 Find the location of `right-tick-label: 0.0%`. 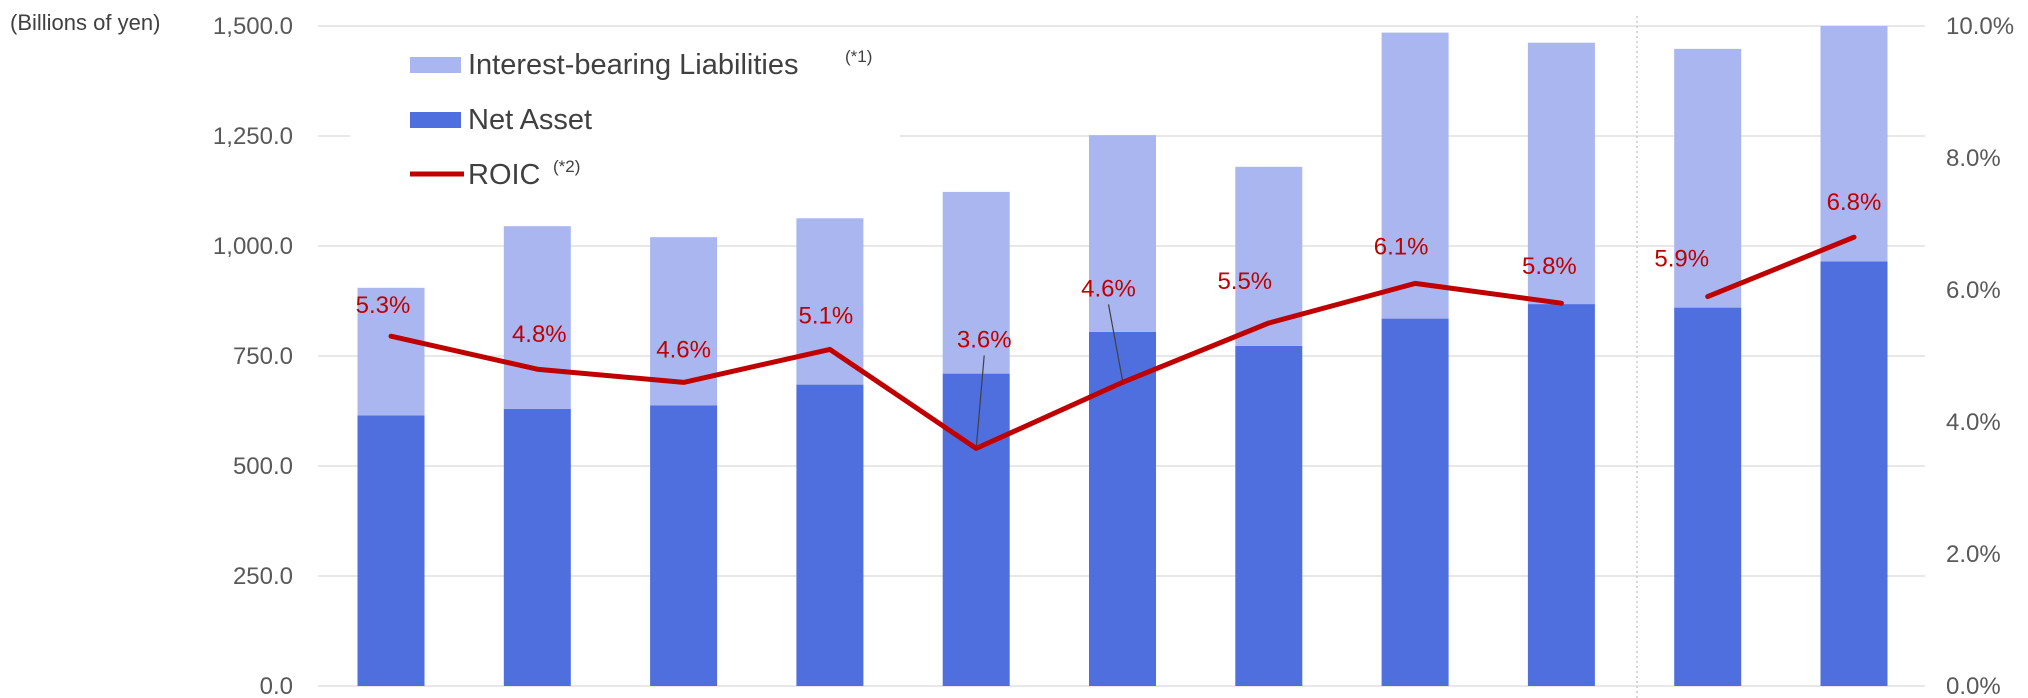

right-tick-label: 0.0% is located at coordinates (1973, 685).